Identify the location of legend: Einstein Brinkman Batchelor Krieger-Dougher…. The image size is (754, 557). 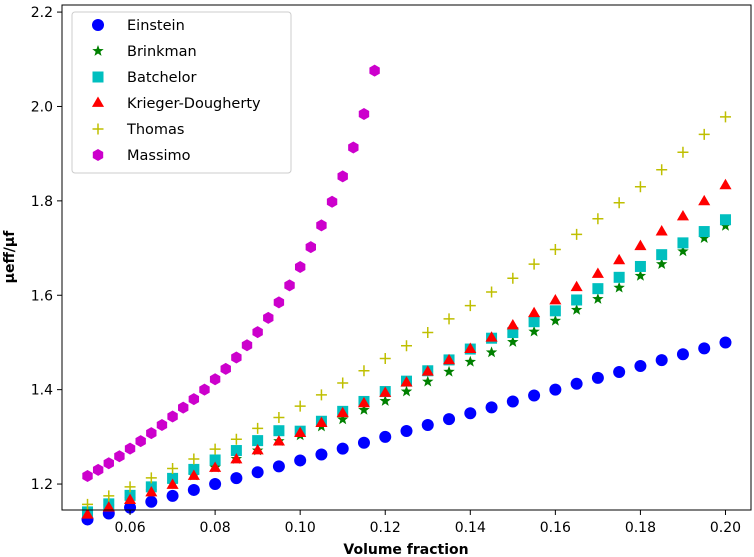
(181, 92).